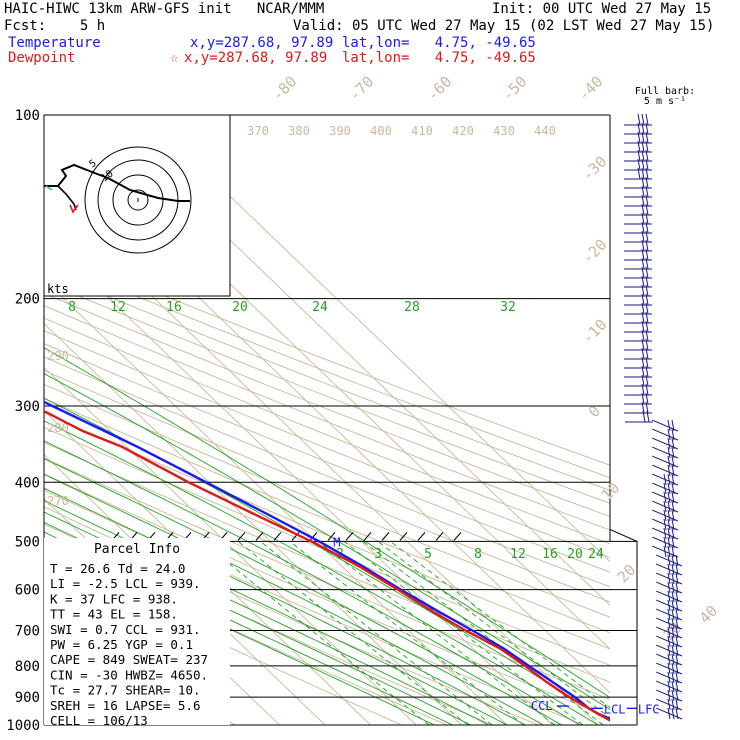  Describe the element at coordinates (27, 667) in the screenshot. I see `pressure-tick-label: 800` at that location.